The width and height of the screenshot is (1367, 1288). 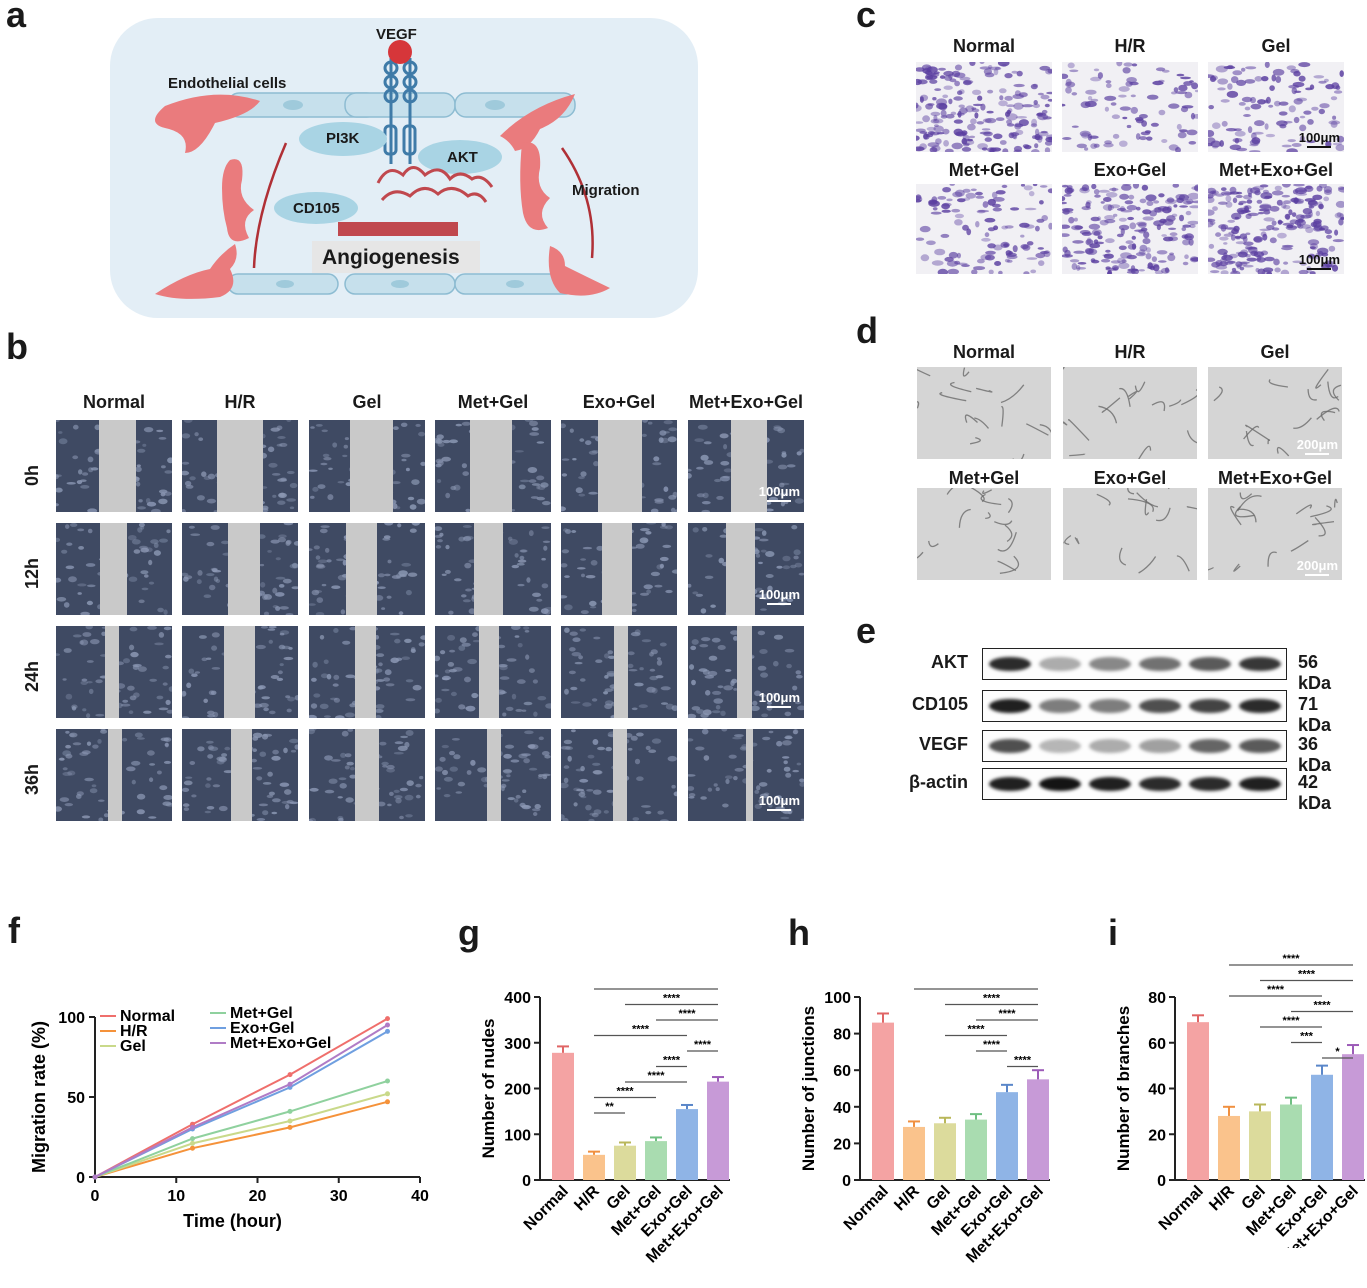 I want to click on scratch-header: Met+Exo+Gel, so click(x=746, y=402).